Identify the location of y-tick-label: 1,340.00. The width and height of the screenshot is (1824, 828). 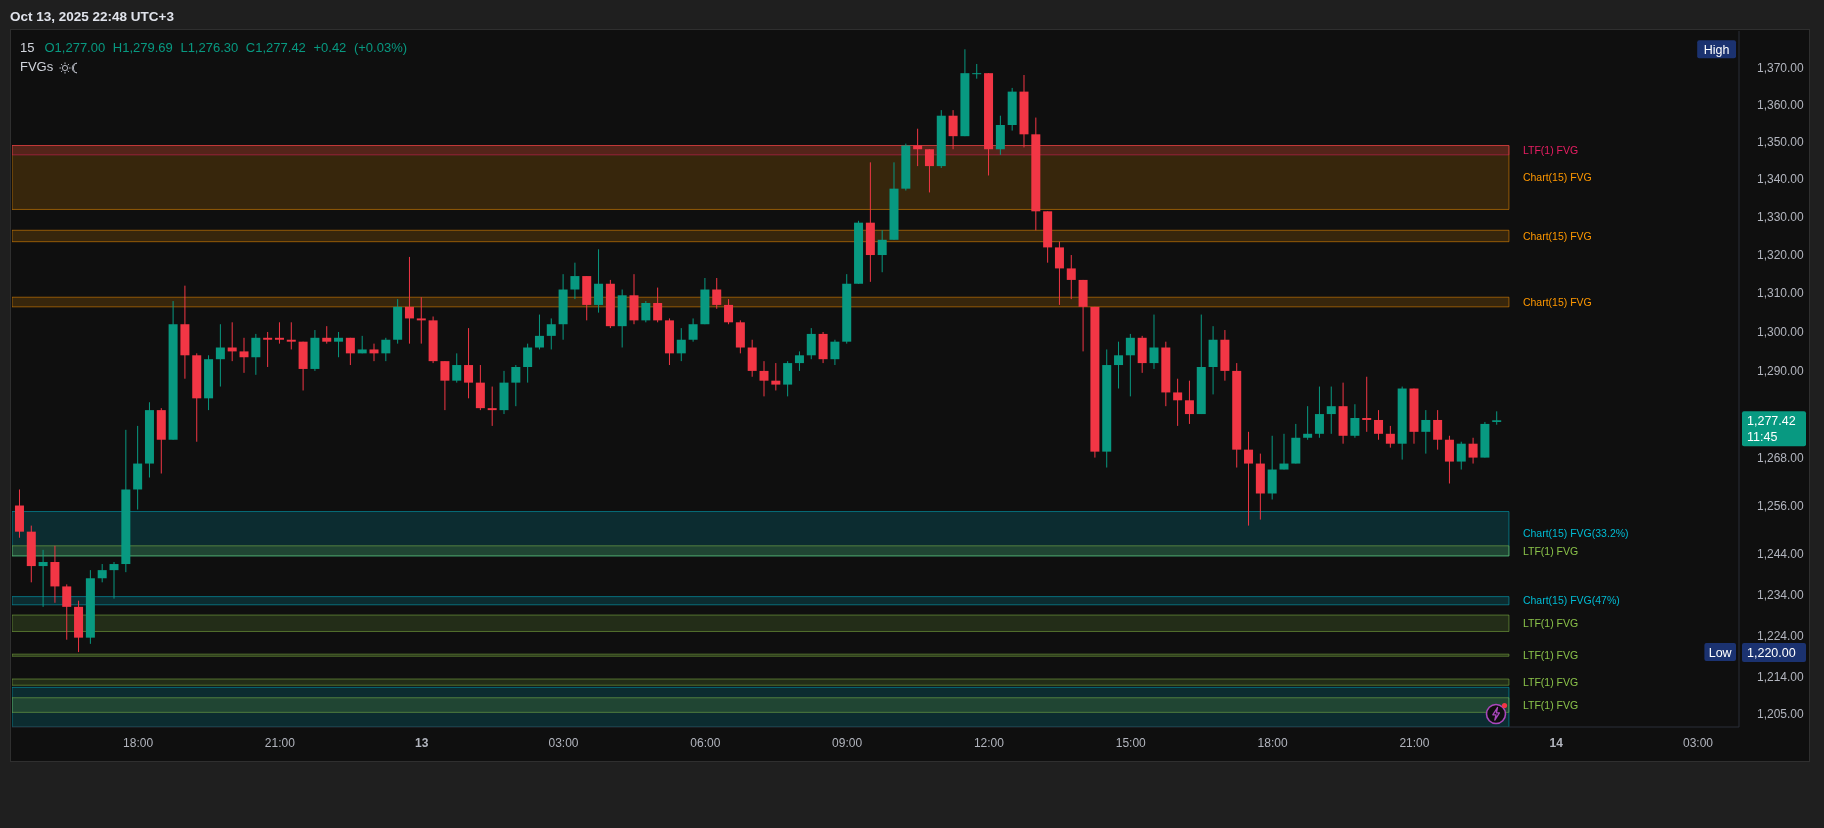
(1781, 179).